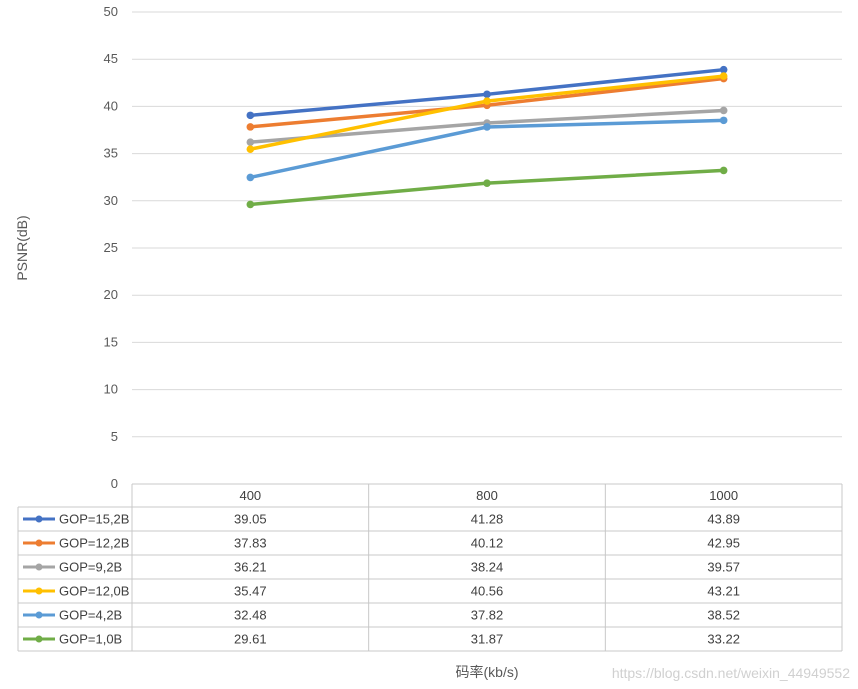  Describe the element at coordinates (250, 639) in the screenshot. I see `table-value-cell: 29.61` at that location.